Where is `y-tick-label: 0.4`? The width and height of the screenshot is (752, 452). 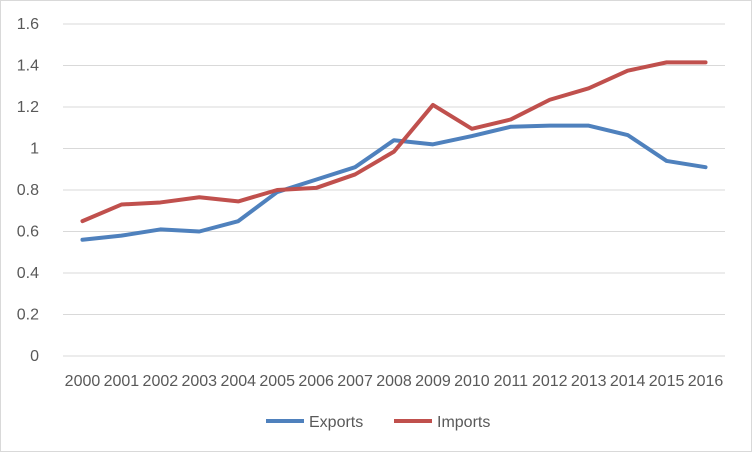
y-tick-label: 0.4 is located at coordinates (28, 273).